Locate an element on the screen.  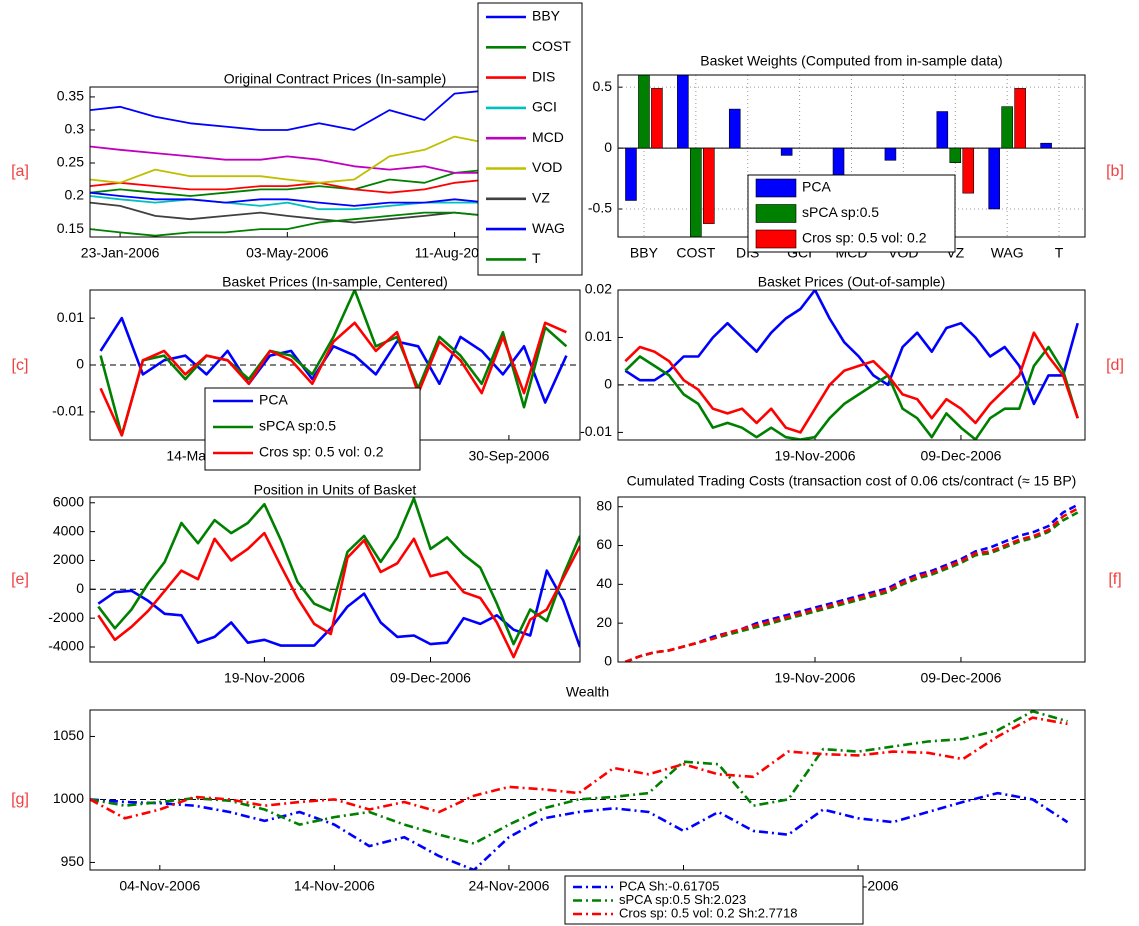
panel-label: [g] is located at coordinates (20, 799).